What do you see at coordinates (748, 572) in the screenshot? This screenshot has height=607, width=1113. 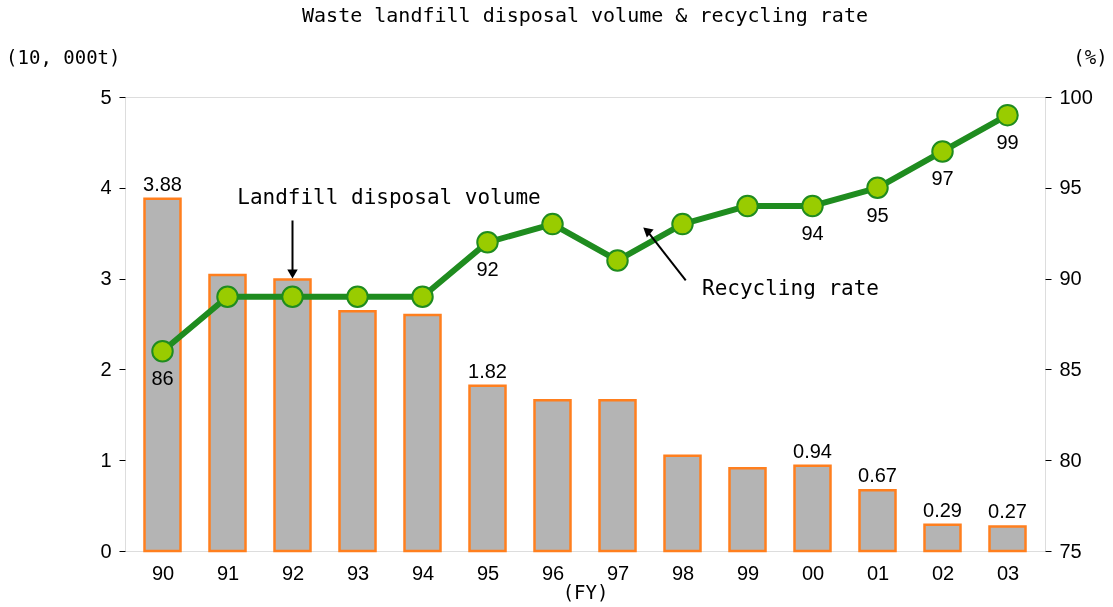 I see `x-tick-label: 99` at bounding box center [748, 572].